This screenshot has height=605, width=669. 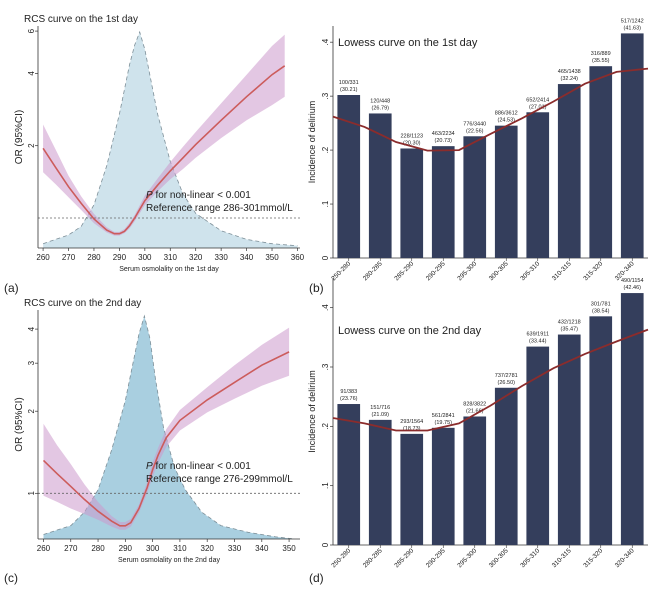 What do you see at coordinates (411, 136) in the screenshot?
I see `bar-count-label: 228/1123` at bounding box center [411, 136].